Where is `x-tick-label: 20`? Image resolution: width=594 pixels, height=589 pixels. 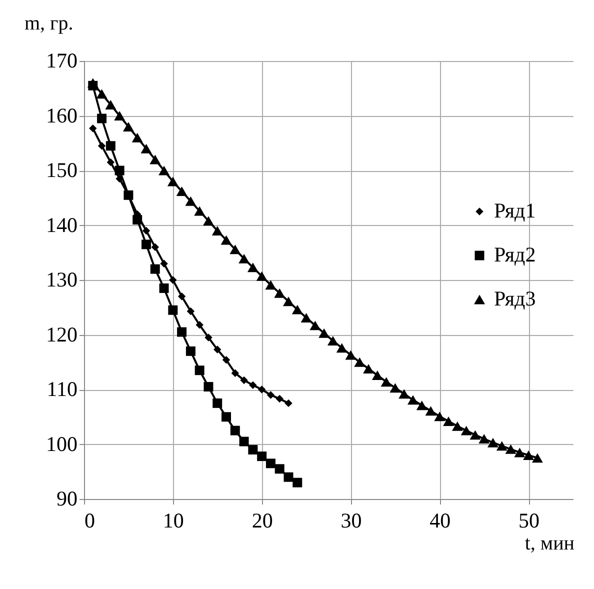
x-tick-label: 20 is located at coordinates (262, 520).